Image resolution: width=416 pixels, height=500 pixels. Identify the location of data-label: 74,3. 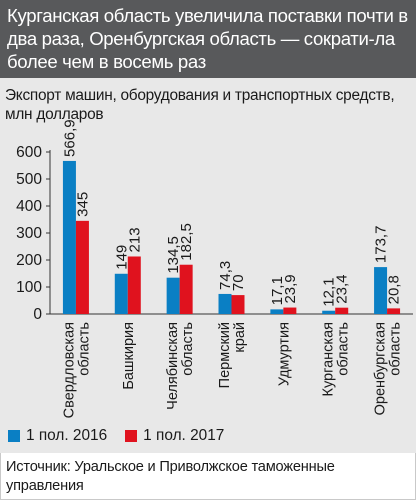
(225, 275).